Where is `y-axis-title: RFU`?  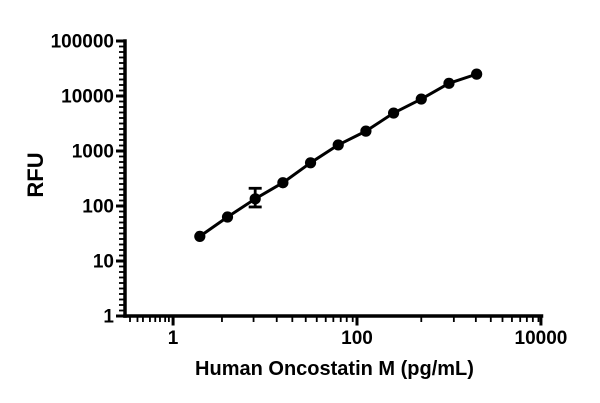
y-axis-title: RFU is located at coordinates (35, 175).